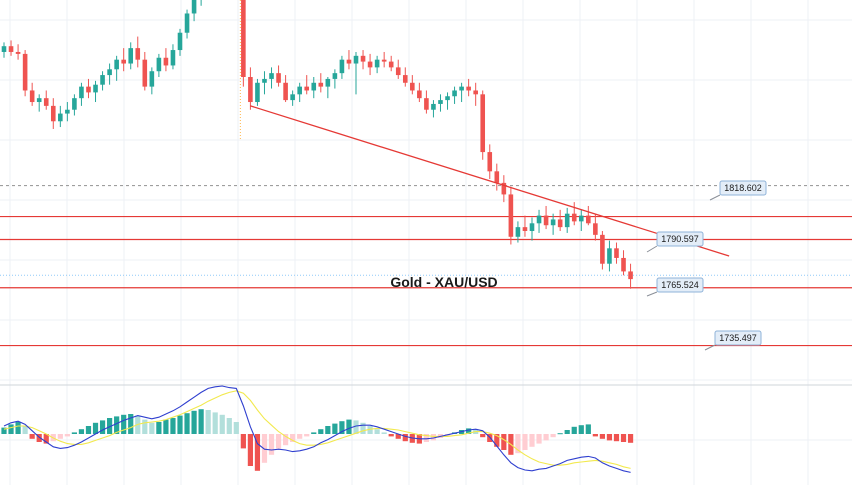 This screenshot has width=852, height=485. What do you see at coordinates (738, 338) in the screenshot?
I see `callout-label: 1735.497` at bounding box center [738, 338].